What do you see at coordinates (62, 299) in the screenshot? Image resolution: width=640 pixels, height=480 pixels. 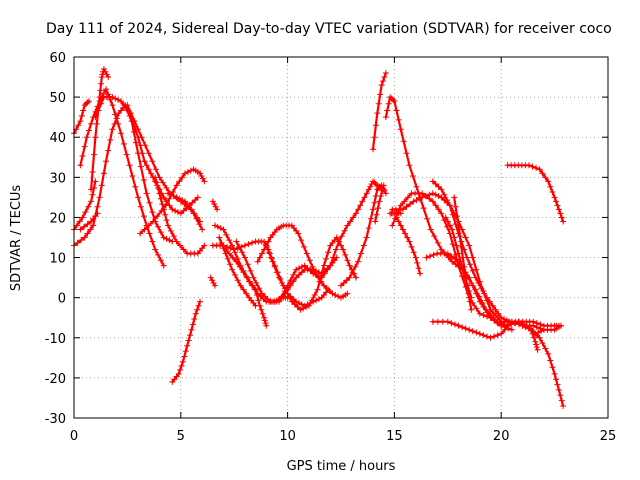 I see `y-tick-label: 0` at bounding box center [62, 299].